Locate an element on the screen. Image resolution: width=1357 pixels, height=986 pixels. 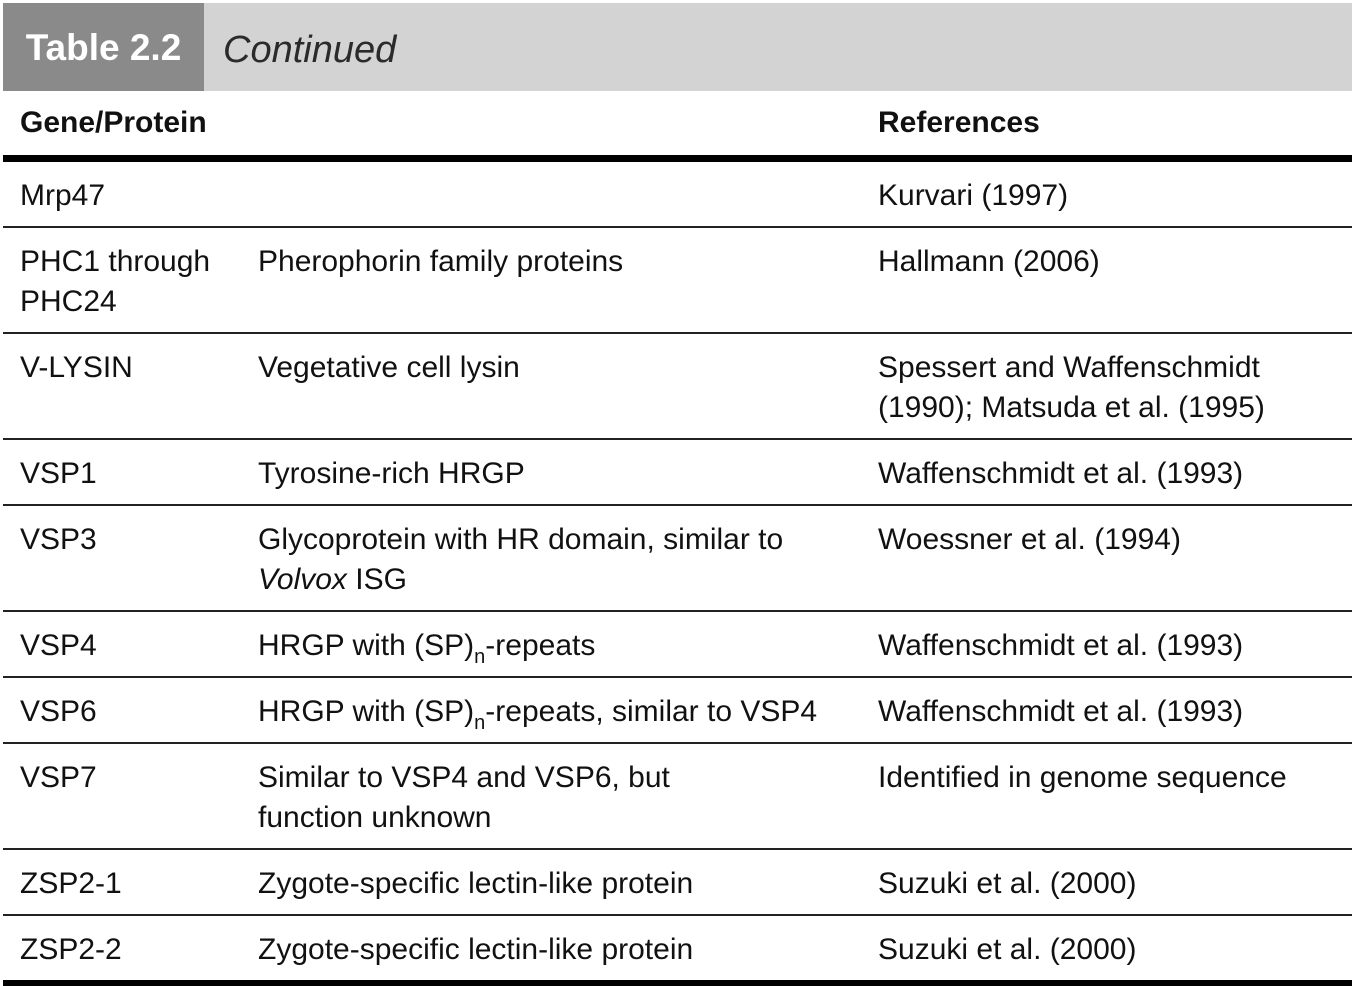
references-cell: Identified in genome sequence is located at coordinates (1106, 796).